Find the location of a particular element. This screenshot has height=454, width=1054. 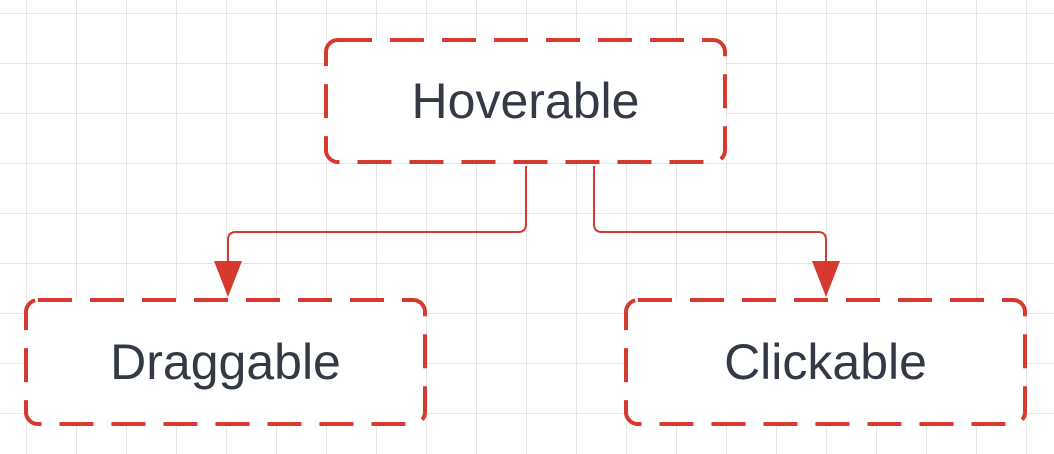

node-hoverable: Hoverable is located at coordinates (525, 101).